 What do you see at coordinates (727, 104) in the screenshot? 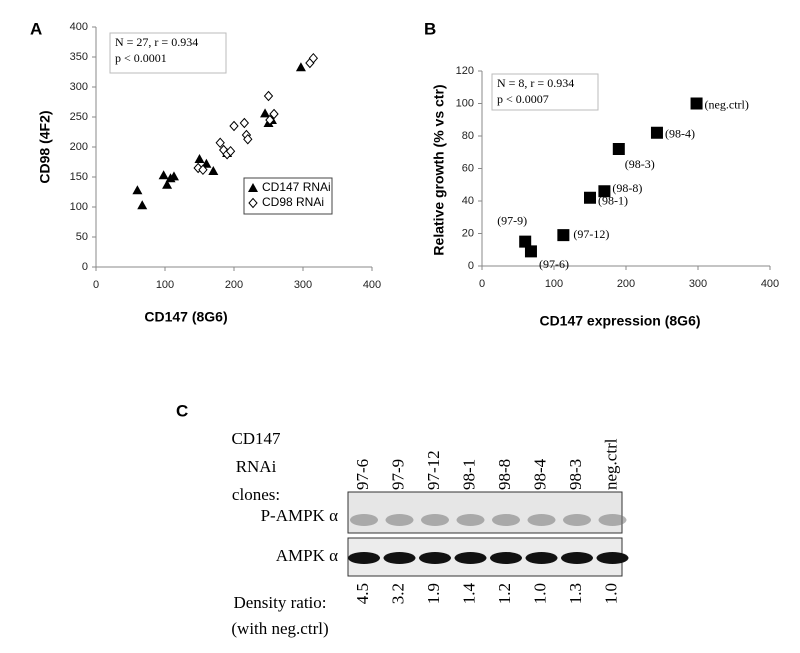
I see `point-label: (neg.ctrl)` at bounding box center [727, 104].